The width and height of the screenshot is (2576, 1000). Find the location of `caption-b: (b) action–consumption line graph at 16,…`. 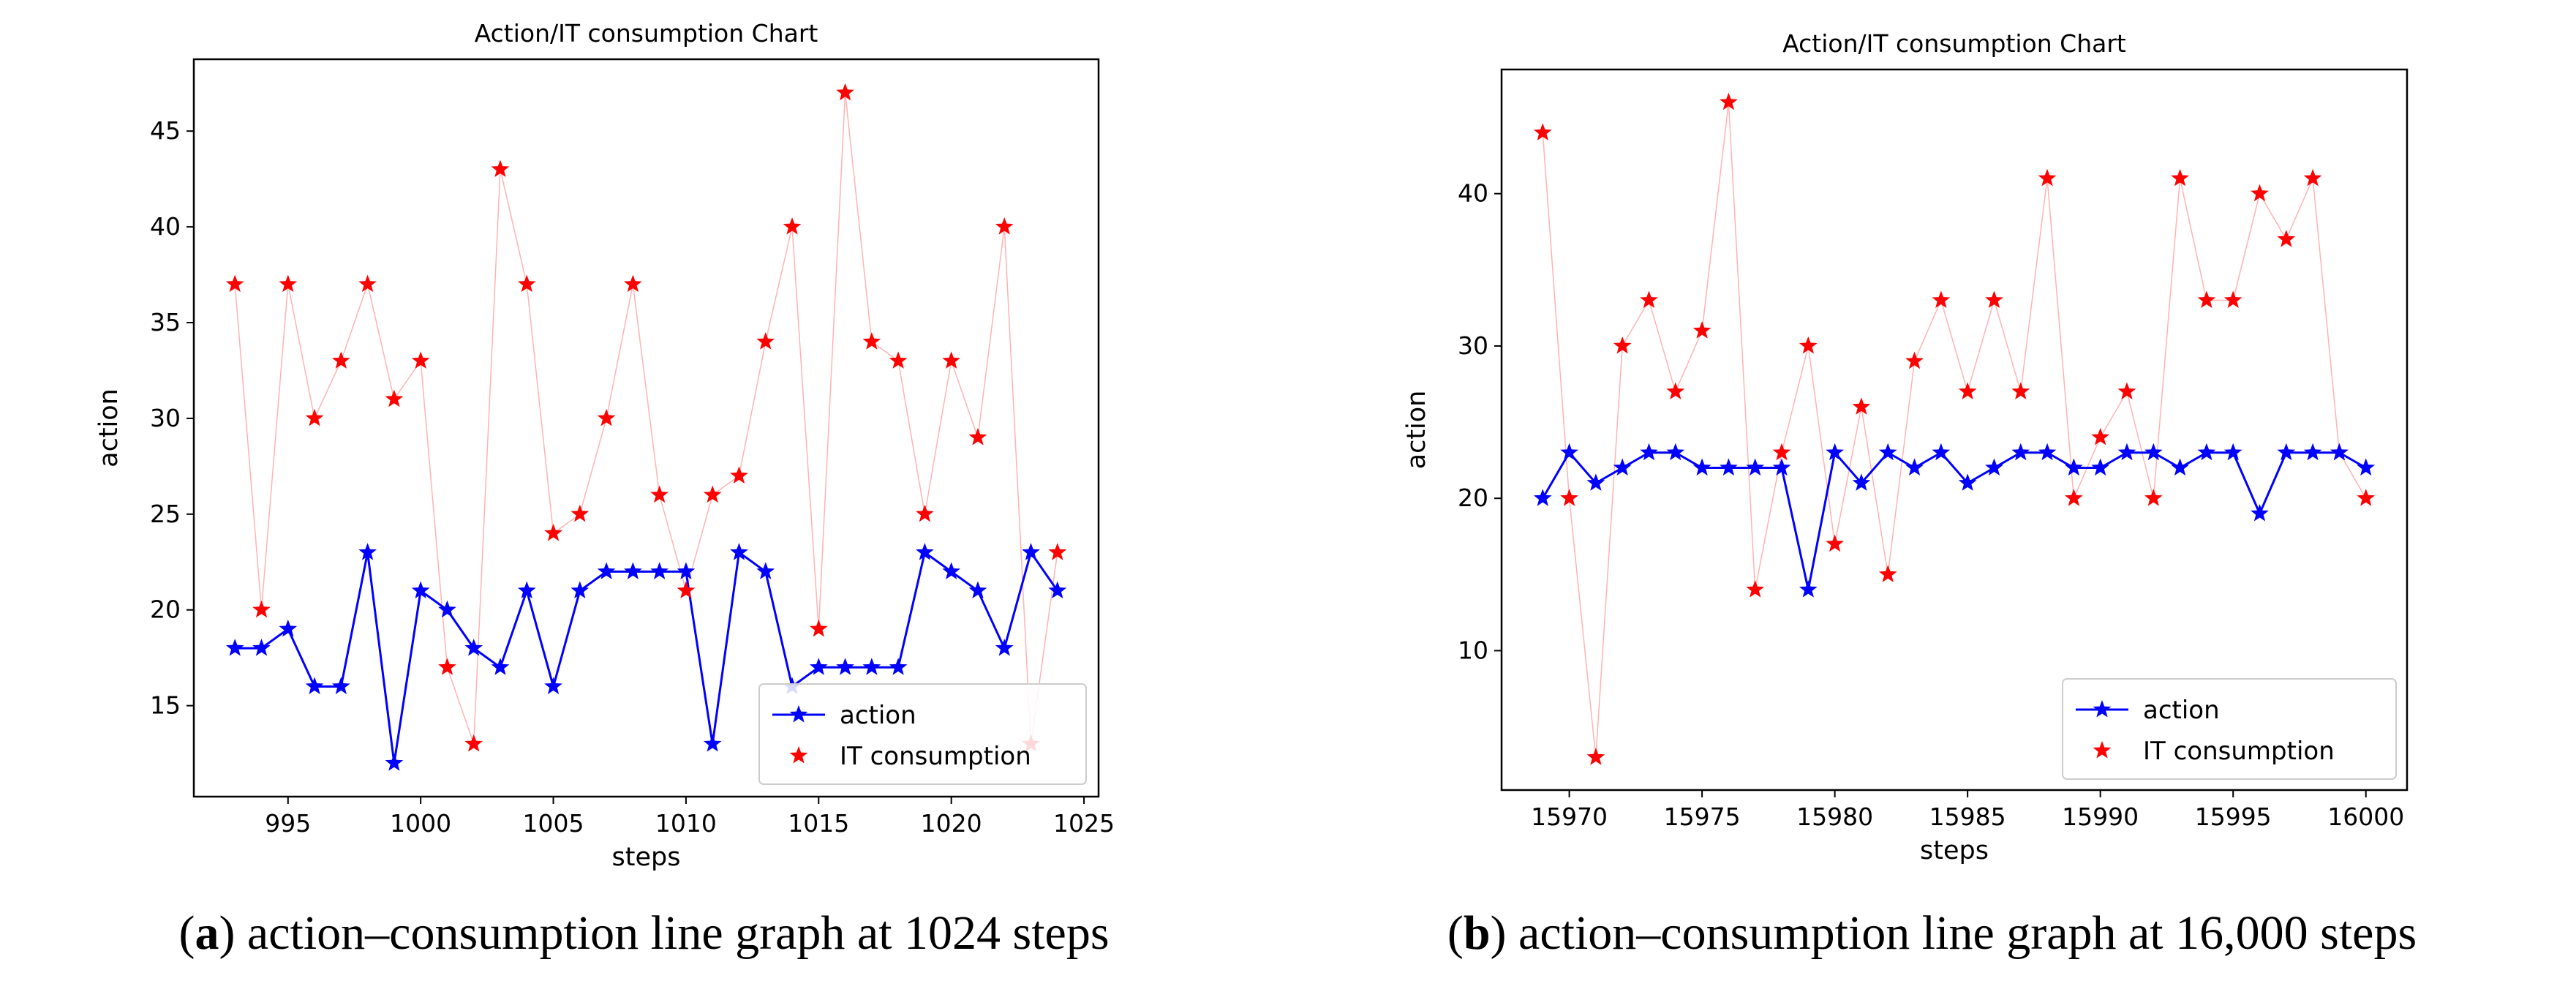

caption-b: (b) action–consumption line graph at 16,… is located at coordinates (1932, 933).